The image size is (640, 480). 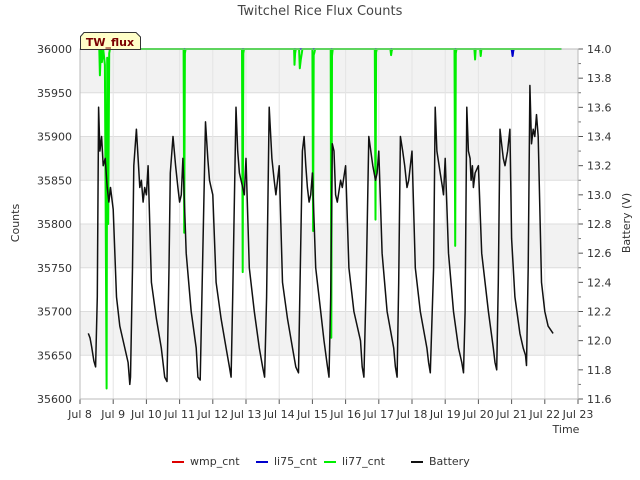 What do you see at coordinates (364, 461) in the screenshot?
I see `legend-label: li77_cnt` at bounding box center [364, 461].